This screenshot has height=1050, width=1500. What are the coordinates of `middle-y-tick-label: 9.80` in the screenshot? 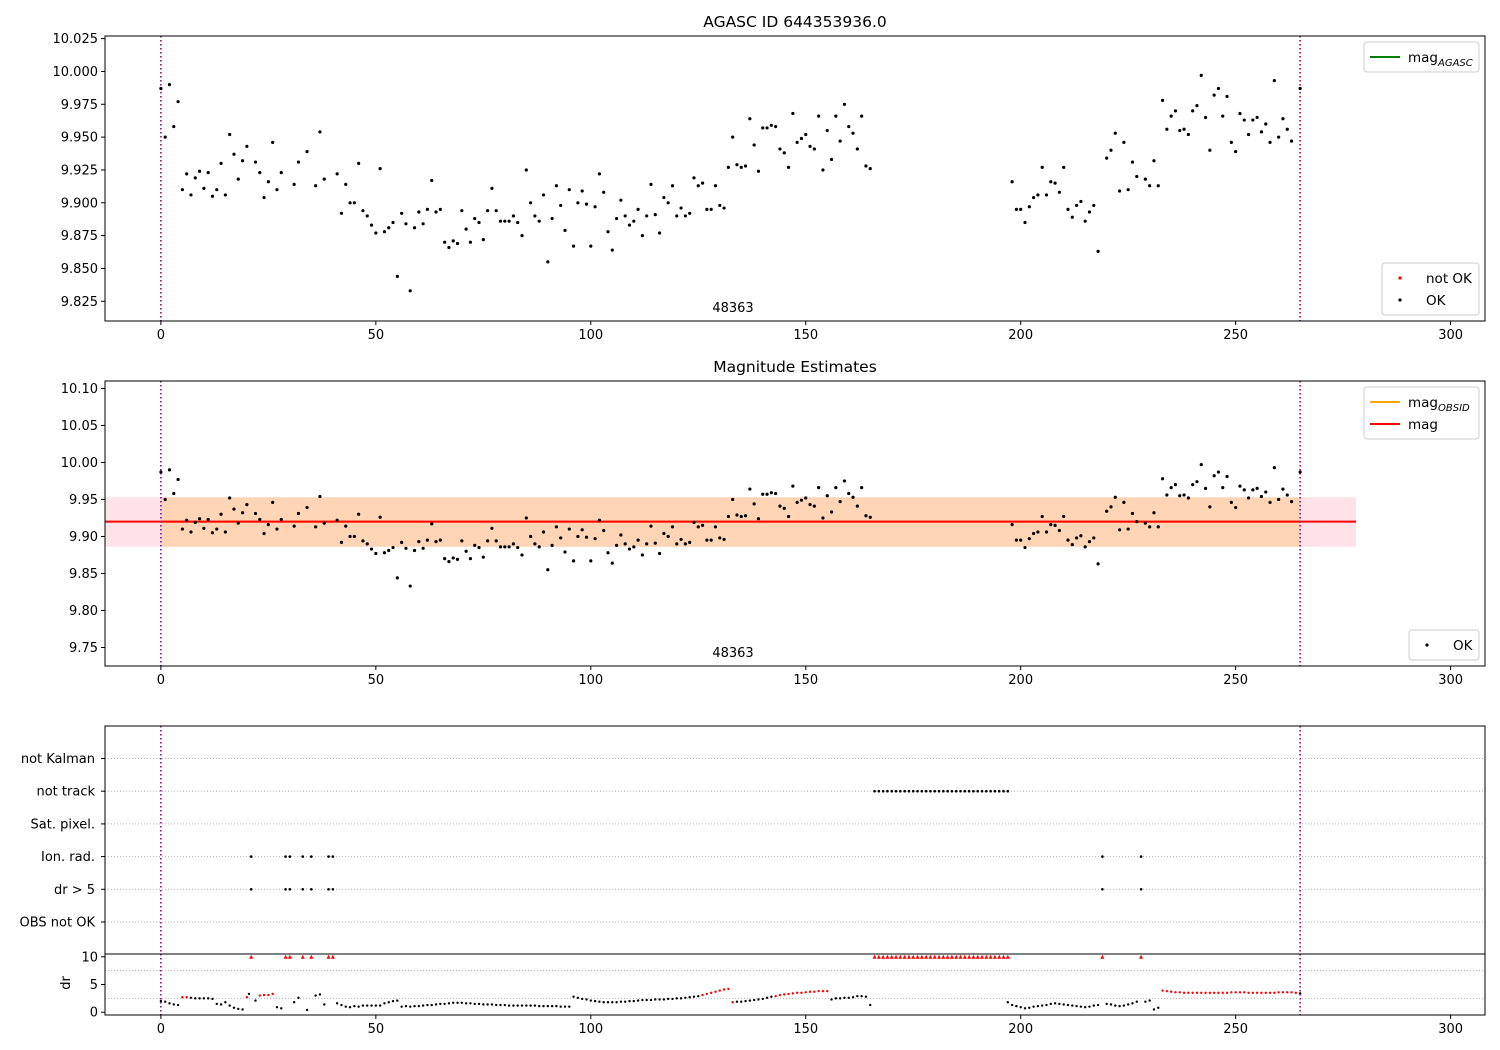 It's located at (83, 611).